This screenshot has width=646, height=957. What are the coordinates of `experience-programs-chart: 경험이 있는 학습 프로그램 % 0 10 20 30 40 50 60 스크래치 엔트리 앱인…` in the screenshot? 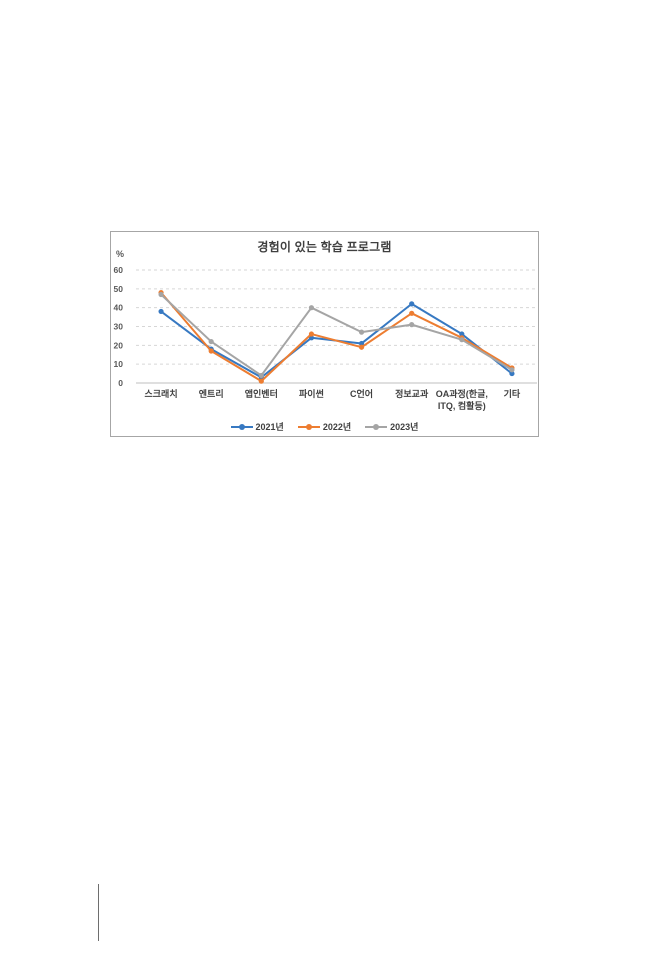 It's located at (324, 334).